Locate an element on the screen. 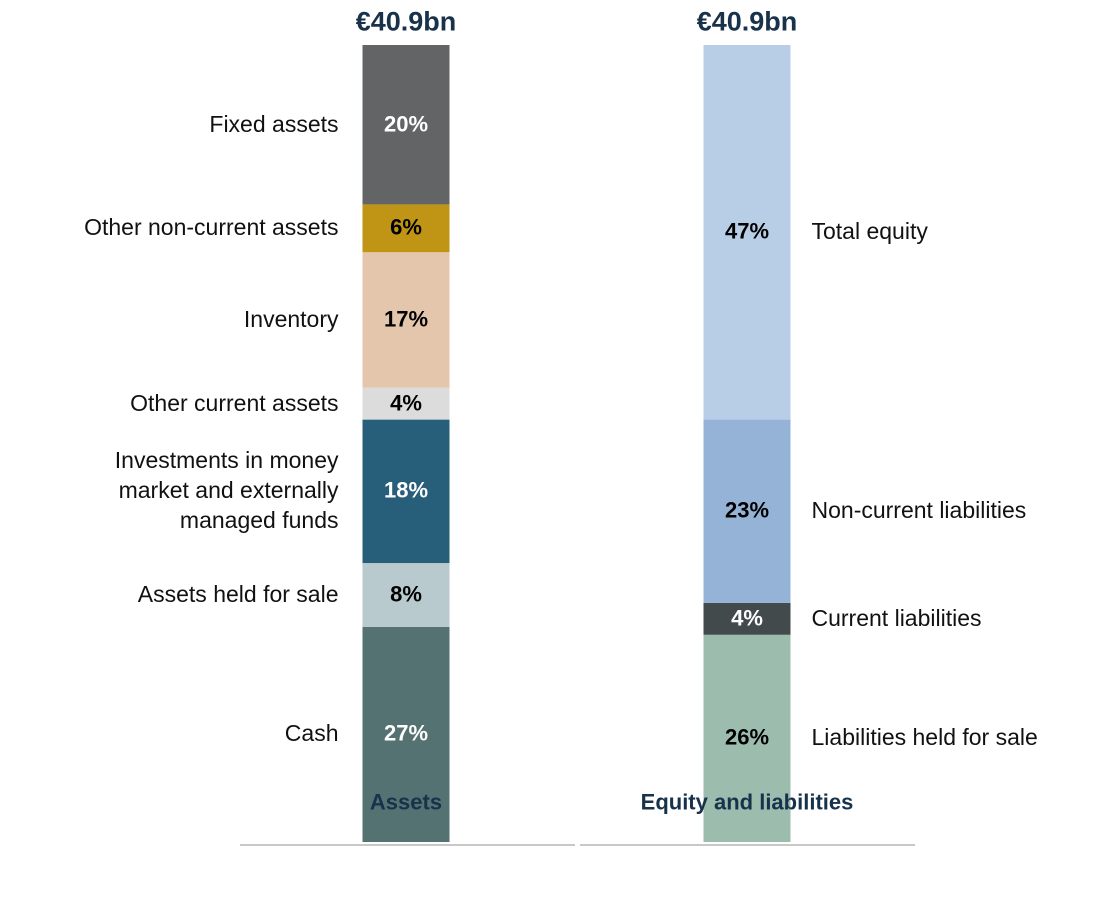 This screenshot has width=1103, height=904. value-label: 47% is located at coordinates (747, 231).